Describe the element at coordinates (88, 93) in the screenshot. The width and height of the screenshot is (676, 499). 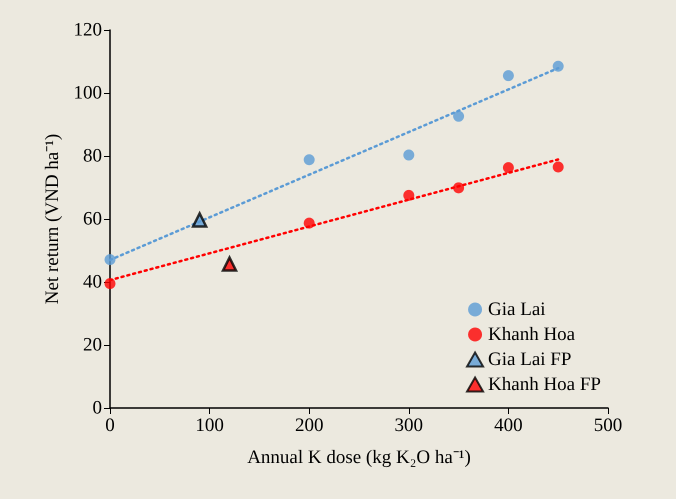
I see `y-tick-label: 100` at that location.